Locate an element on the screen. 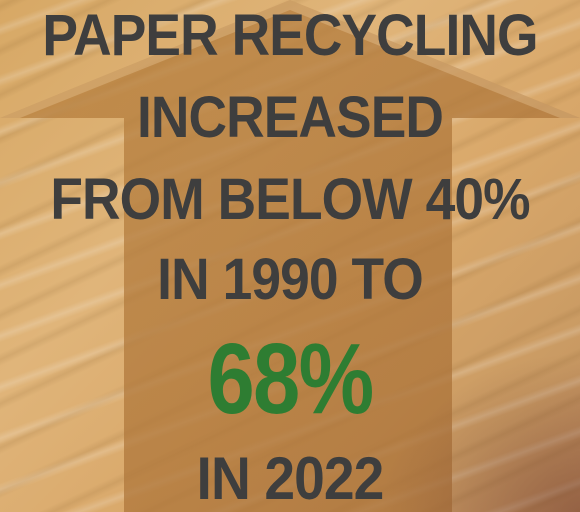  headline-line-3: FROM BELOW 40% is located at coordinates (290, 199).